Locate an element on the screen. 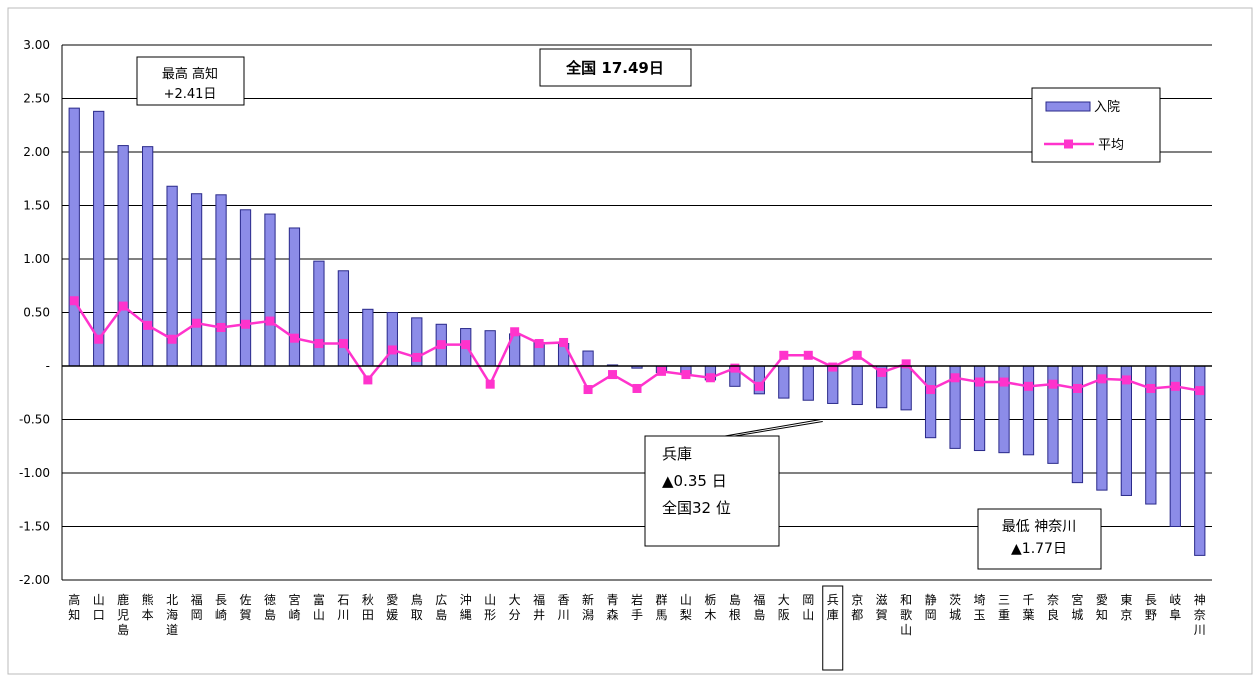 The image size is (1260, 686). x-tick-label: 山梨 is located at coordinates (686, 607).